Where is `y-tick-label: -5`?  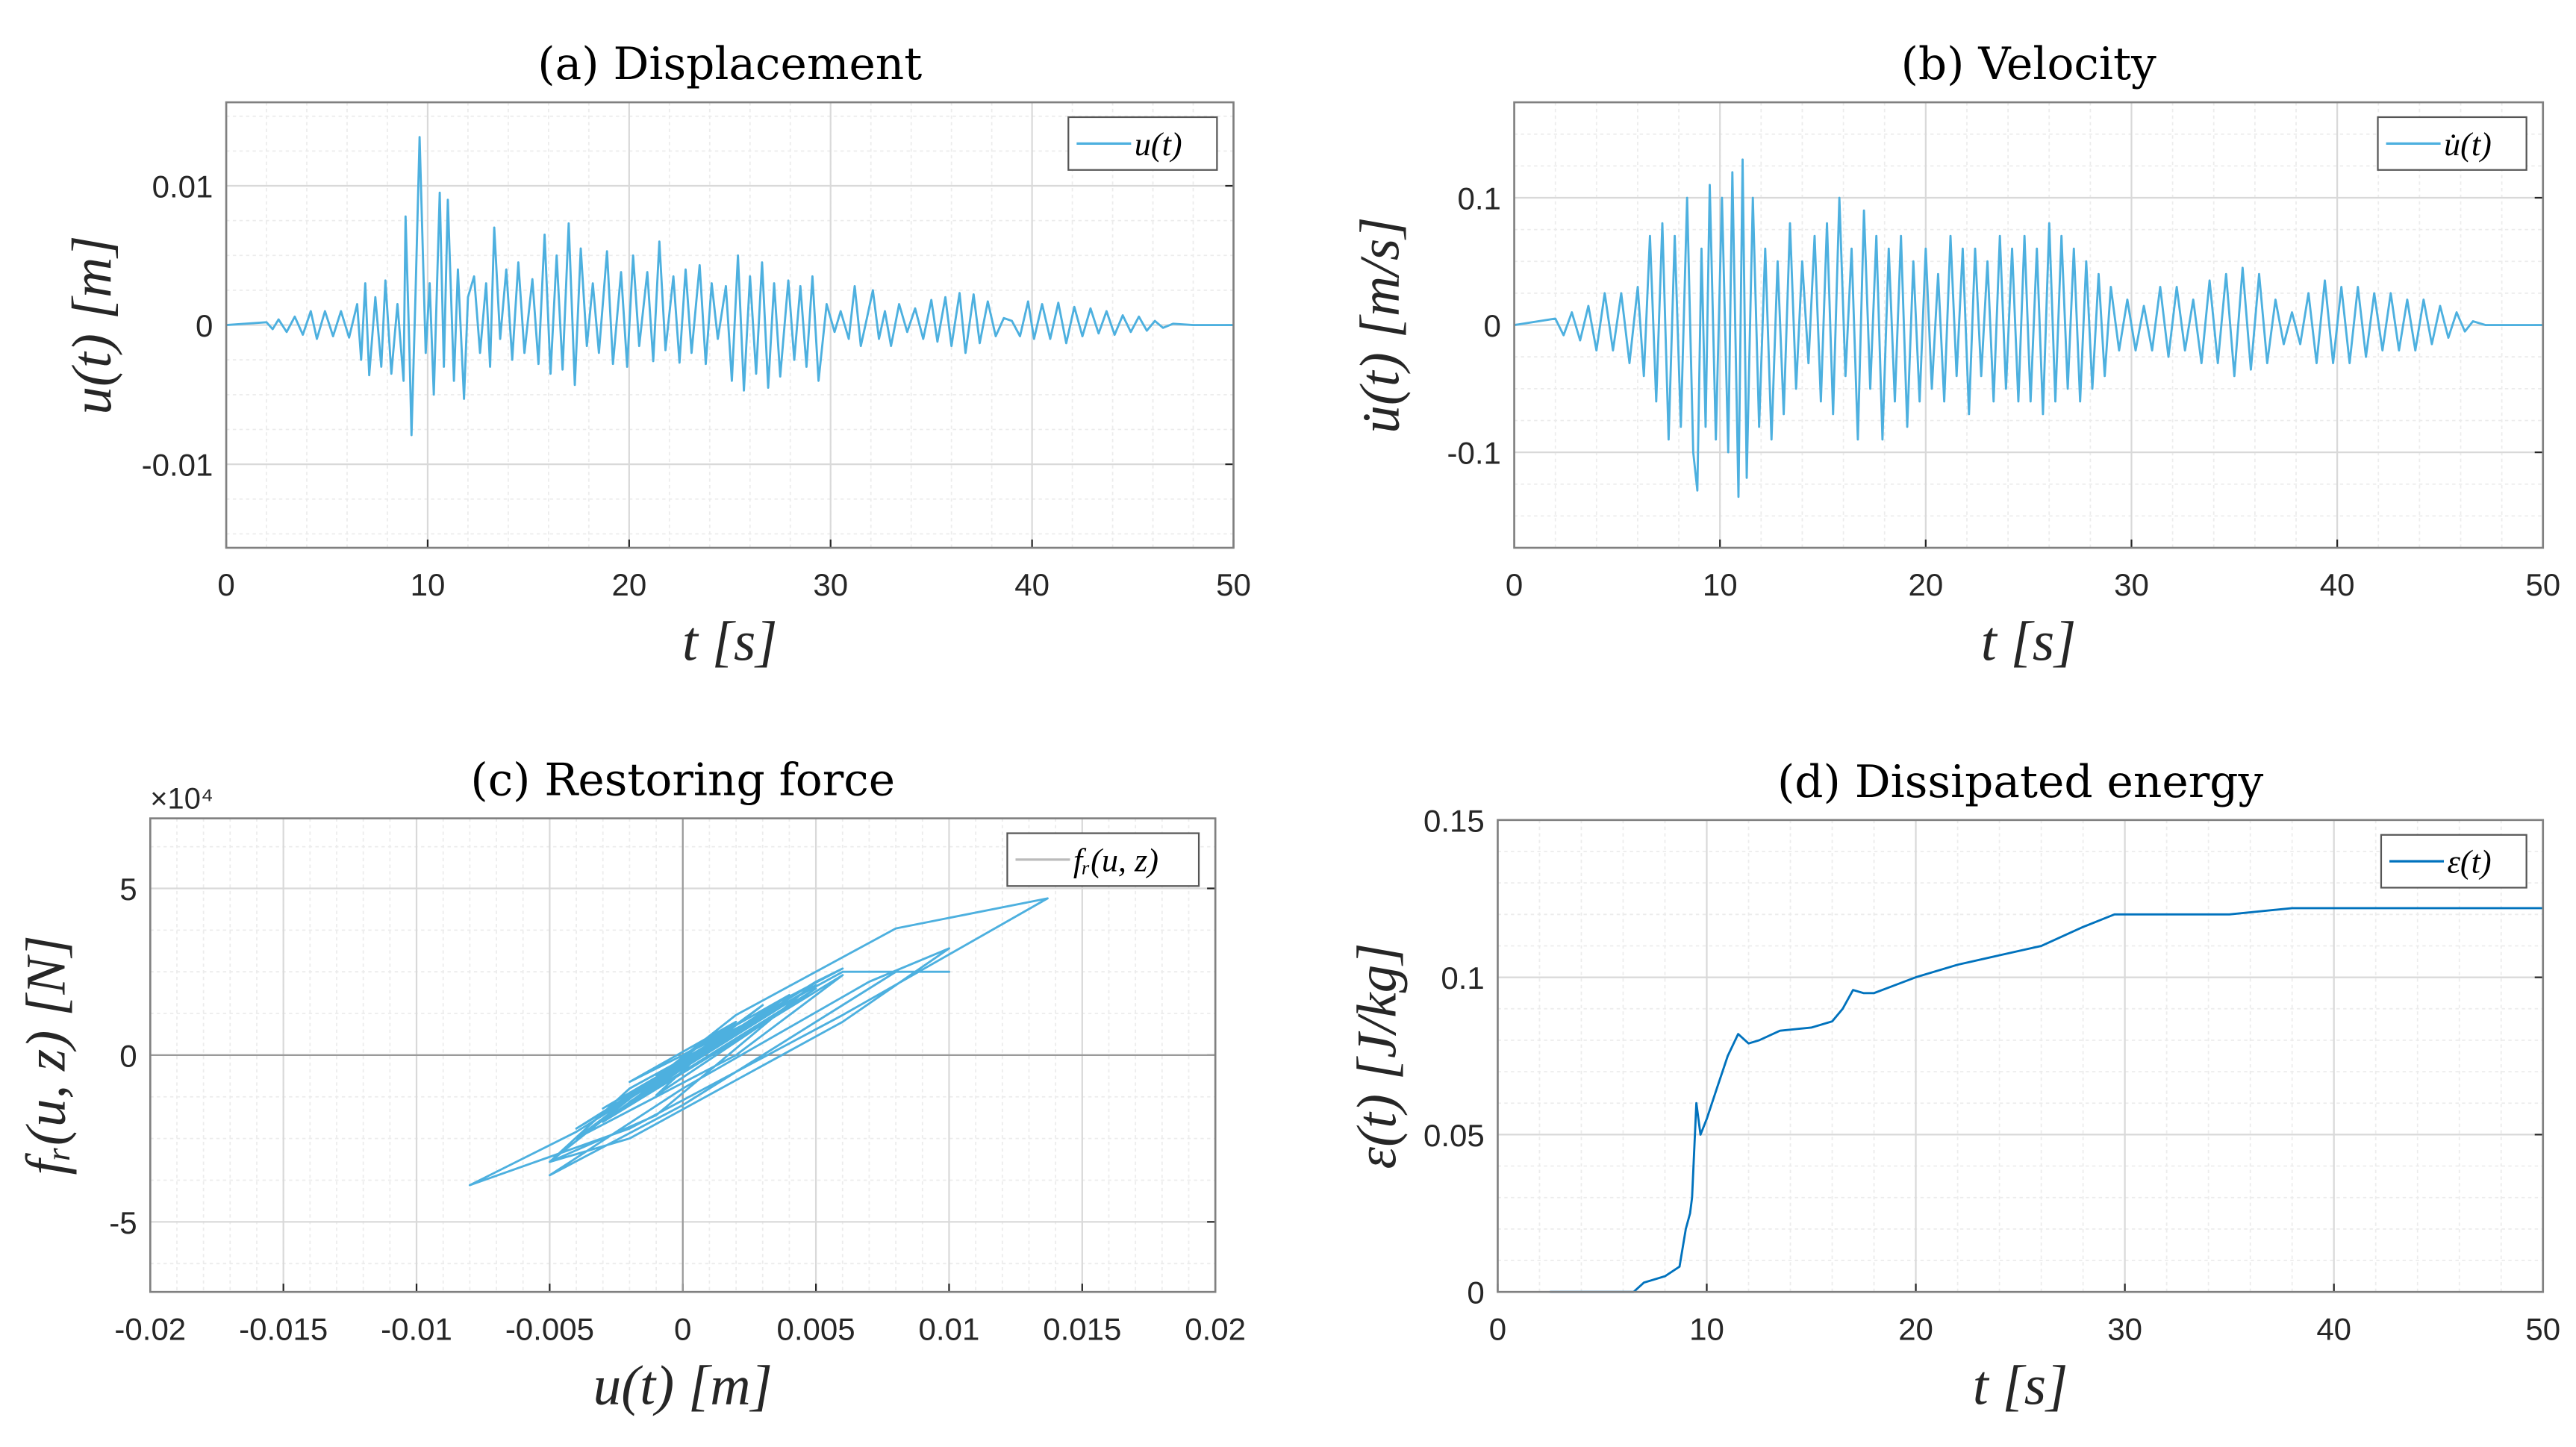 y-tick-label: -5 is located at coordinates (123, 1223).